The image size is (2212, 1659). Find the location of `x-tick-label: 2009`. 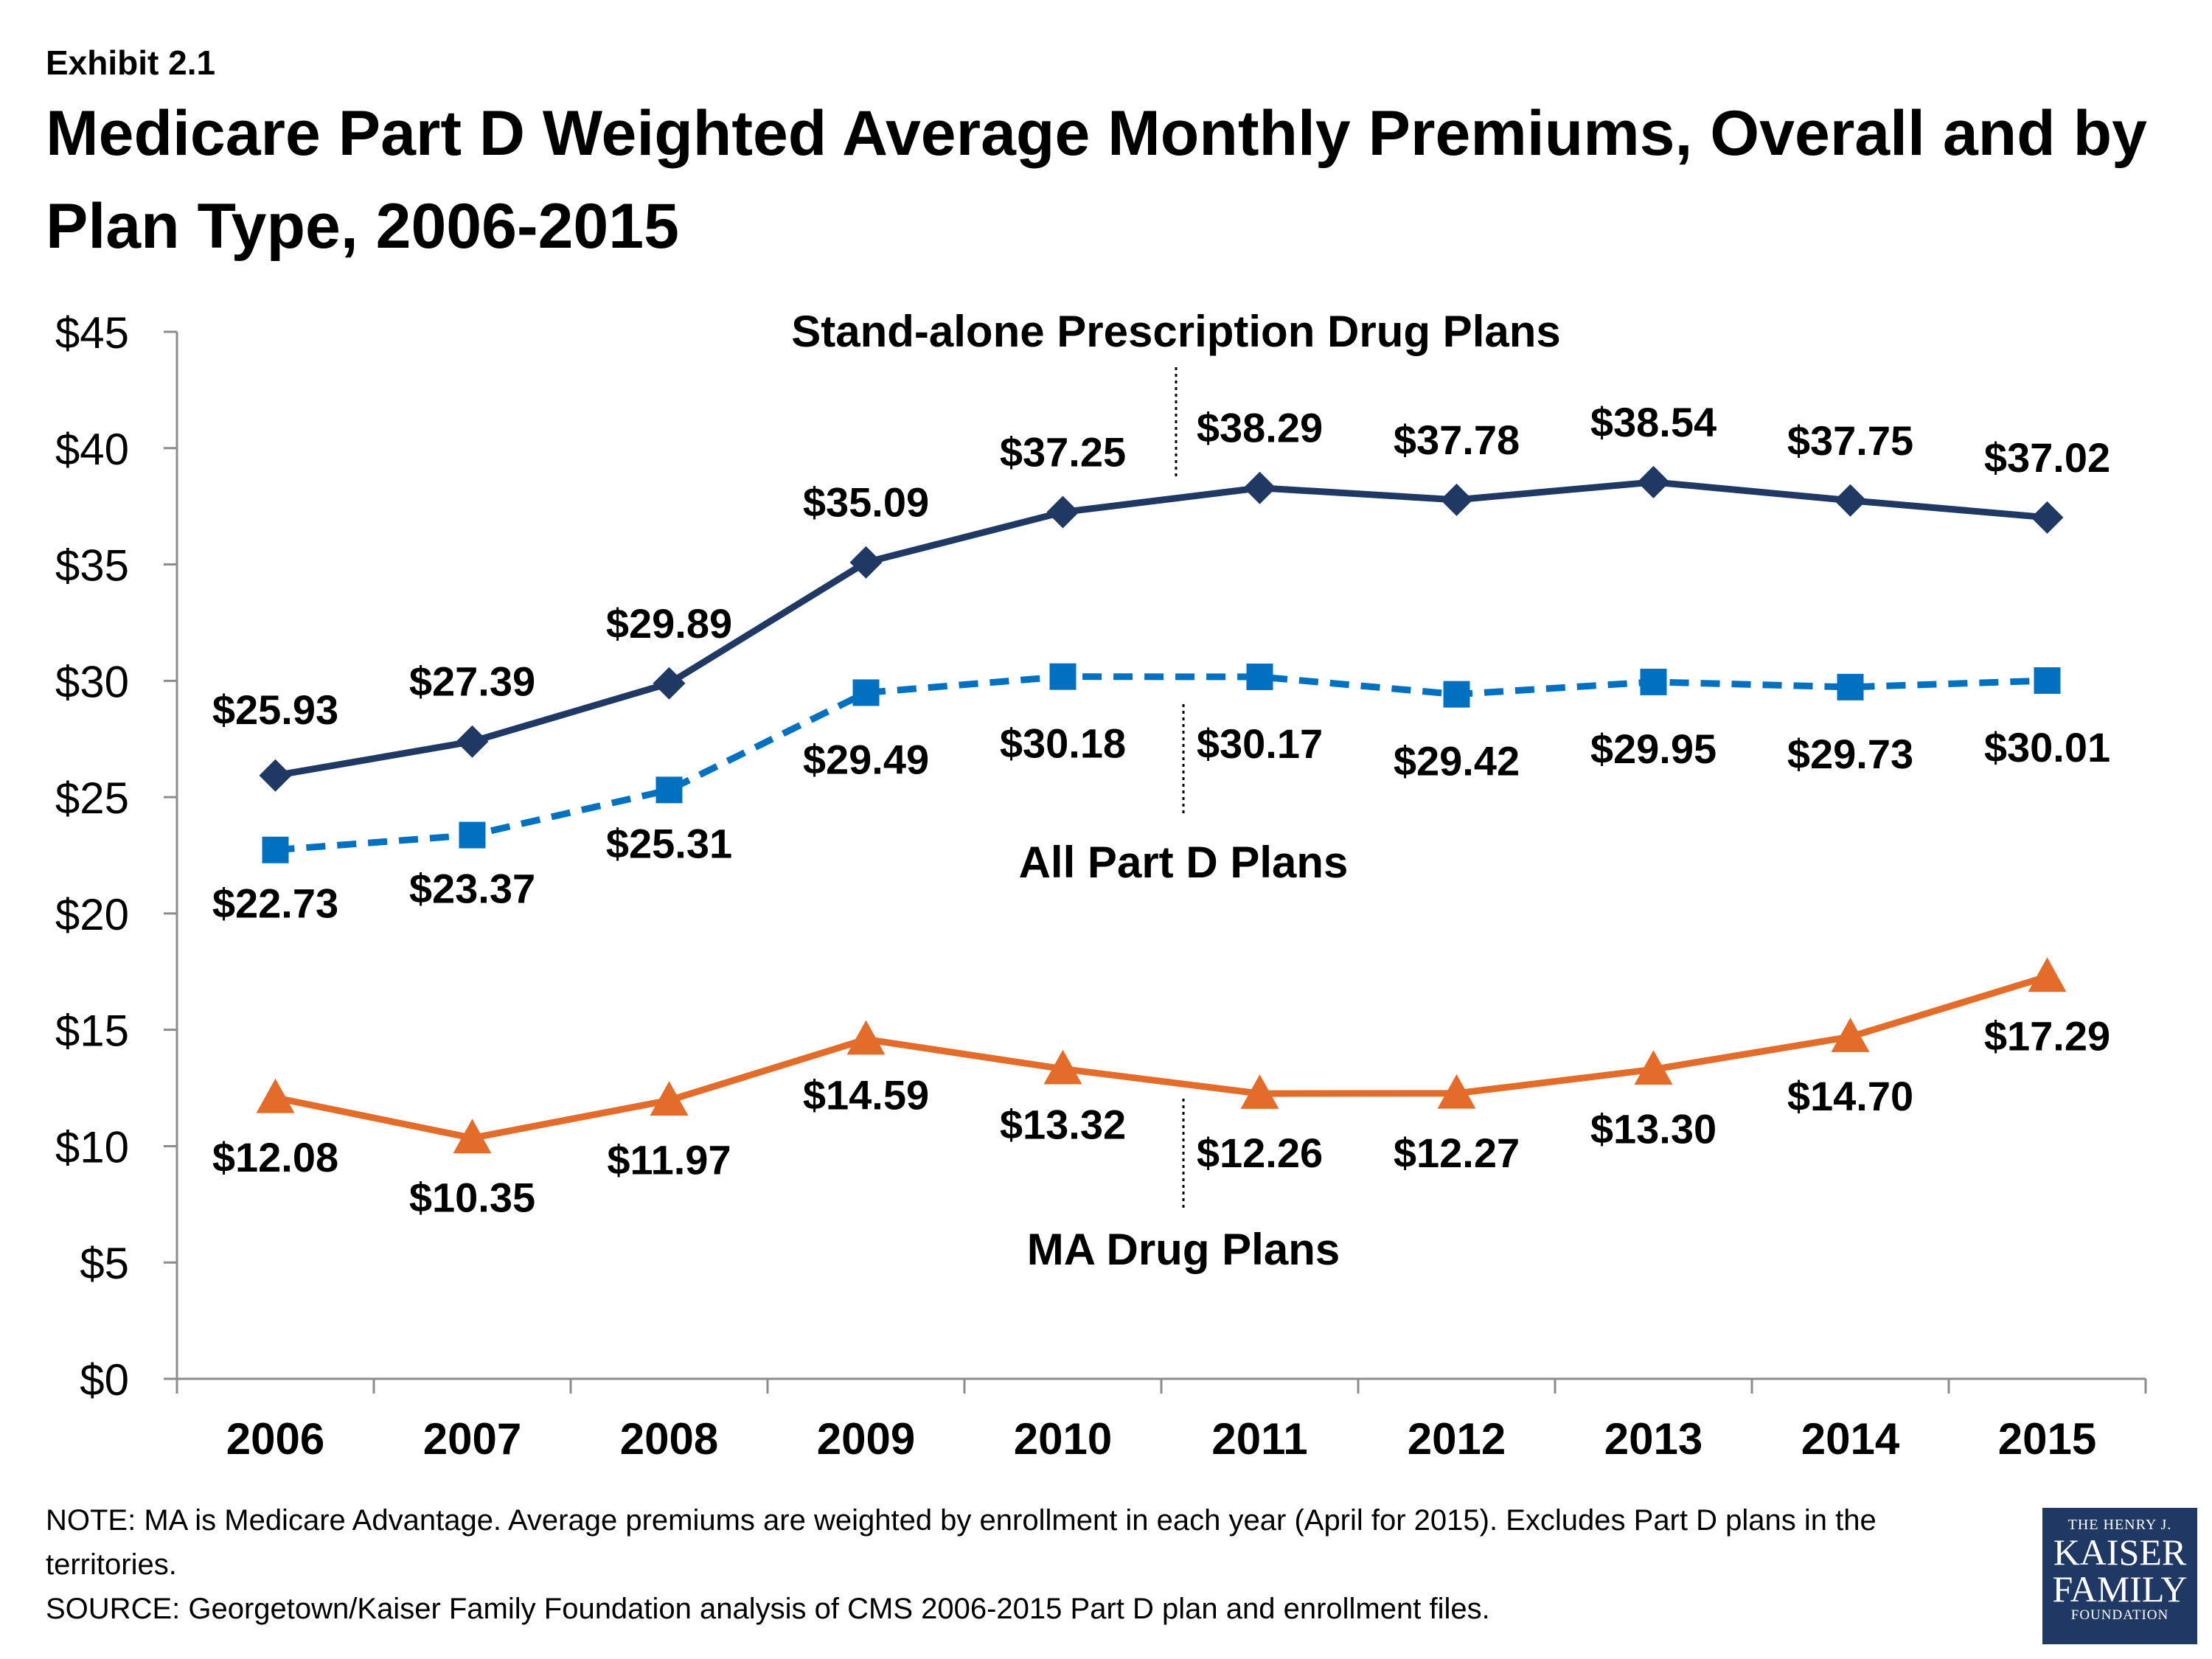

x-tick-label: 2009 is located at coordinates (866, 1439).